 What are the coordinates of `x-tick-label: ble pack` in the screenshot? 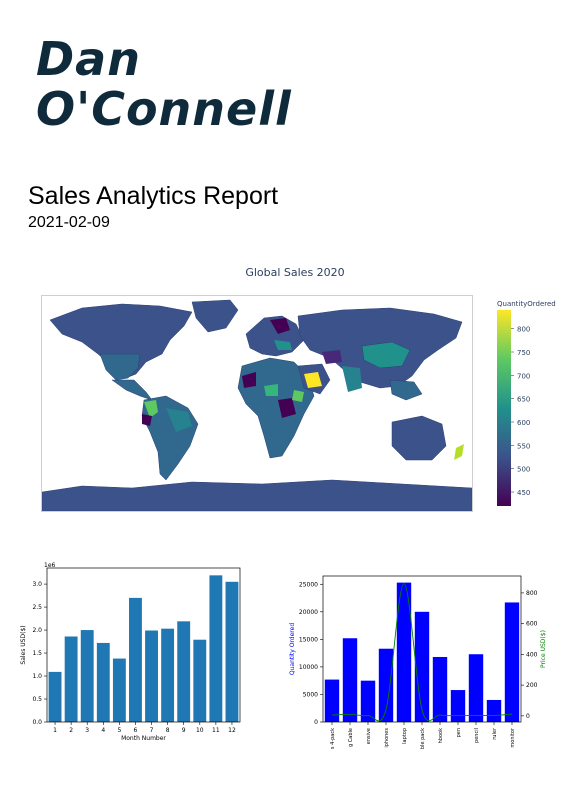 It's located at (423, 738).